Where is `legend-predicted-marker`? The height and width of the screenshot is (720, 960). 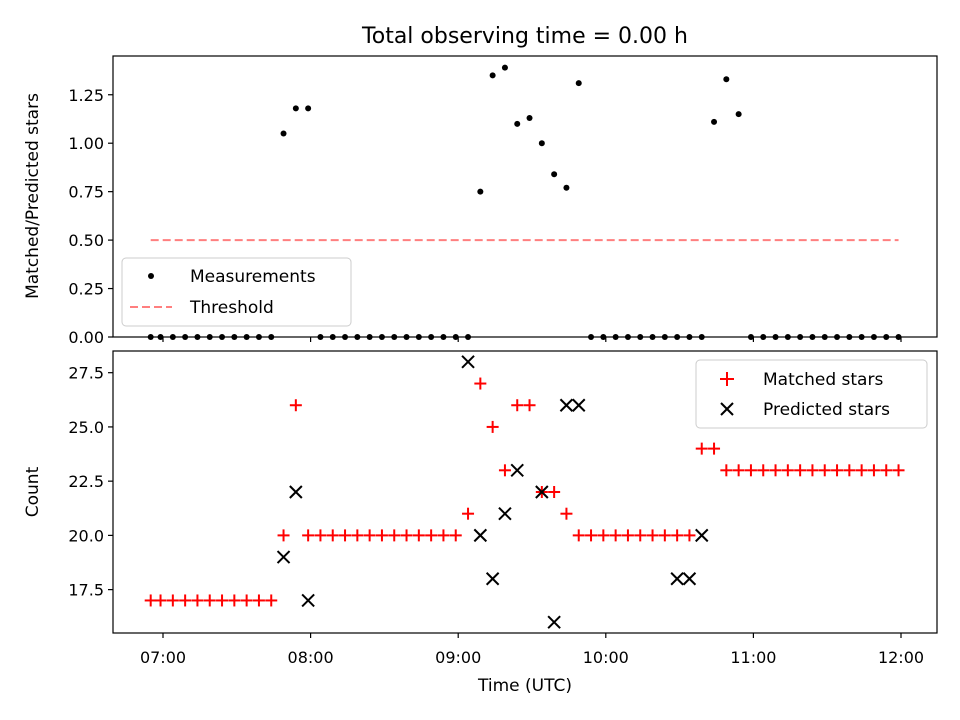
legend-predicted-marker is located at coordinates (727, 409).